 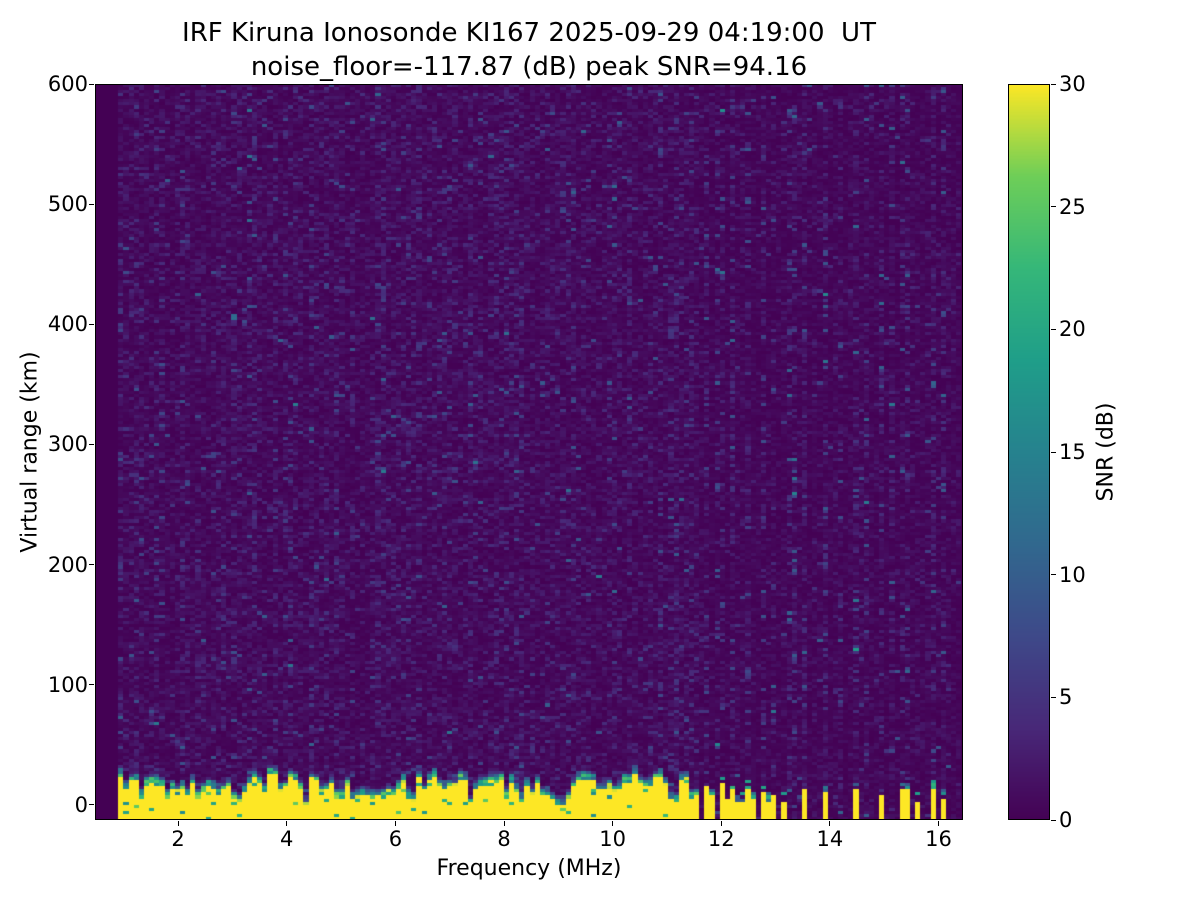 What do you see at coordinates (721, 839) in the screenshot?
I see `x-tick-label: 12` at bounding box center [721, 839].